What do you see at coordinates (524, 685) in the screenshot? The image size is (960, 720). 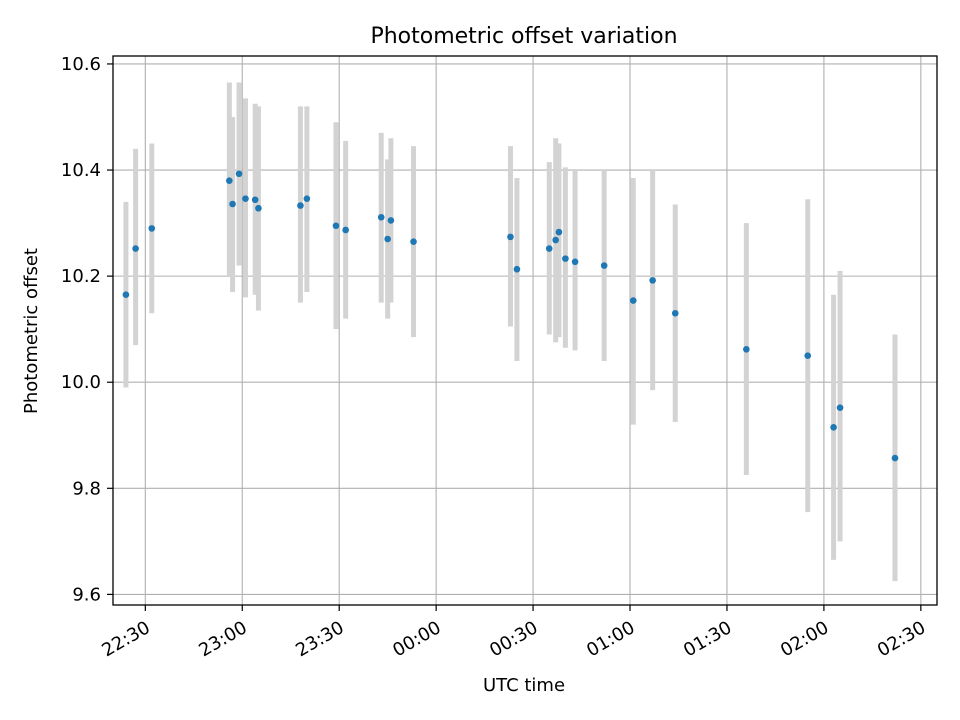 I see `x-axis-label: UTC time` at bounding box center [524, 685].